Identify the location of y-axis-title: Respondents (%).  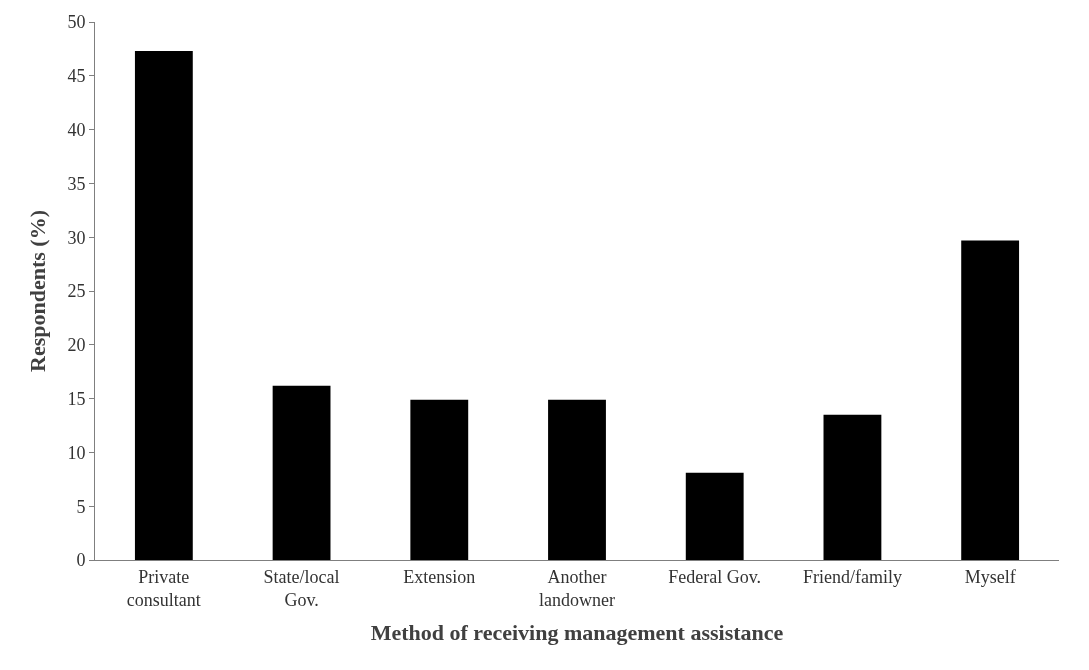
(38, 291).